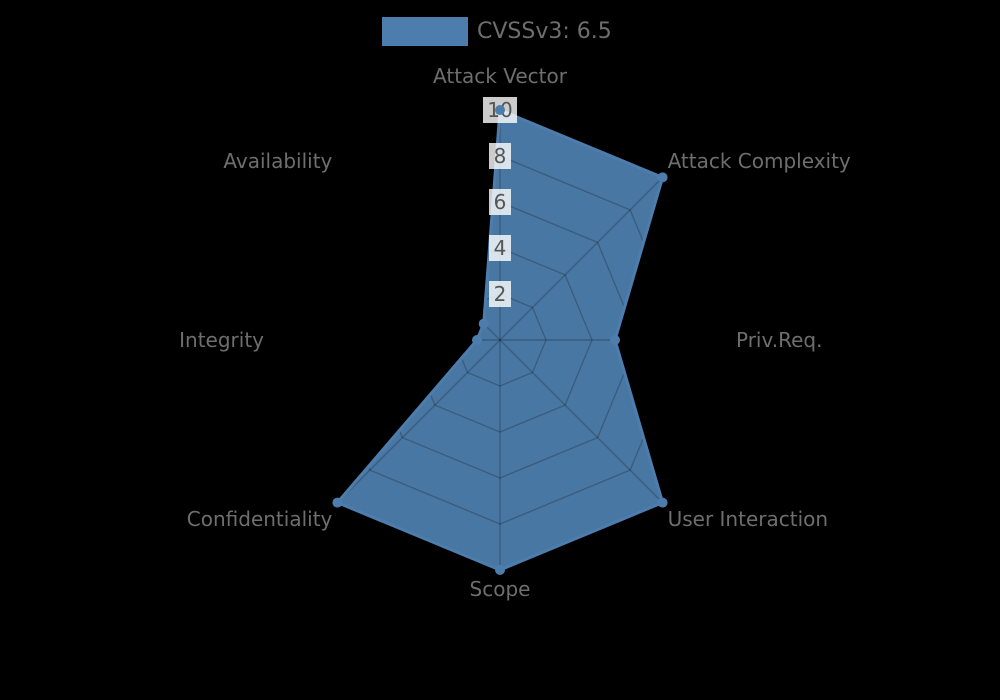 The height and width of the screenshot is (700, 1000). I want to click on tick-label-4: 4, so click(500, 248).